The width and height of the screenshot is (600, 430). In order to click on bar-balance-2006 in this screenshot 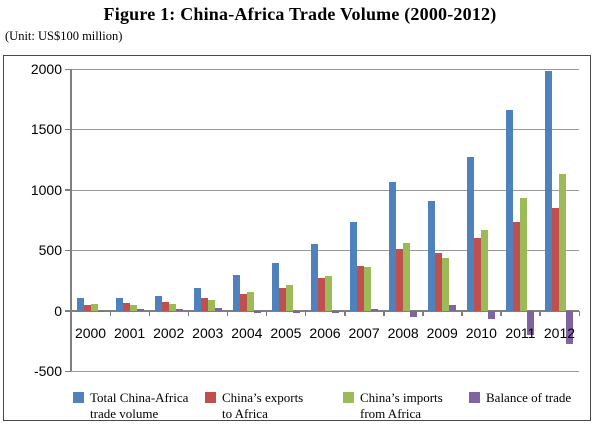, I will do `click(335, 312)`.